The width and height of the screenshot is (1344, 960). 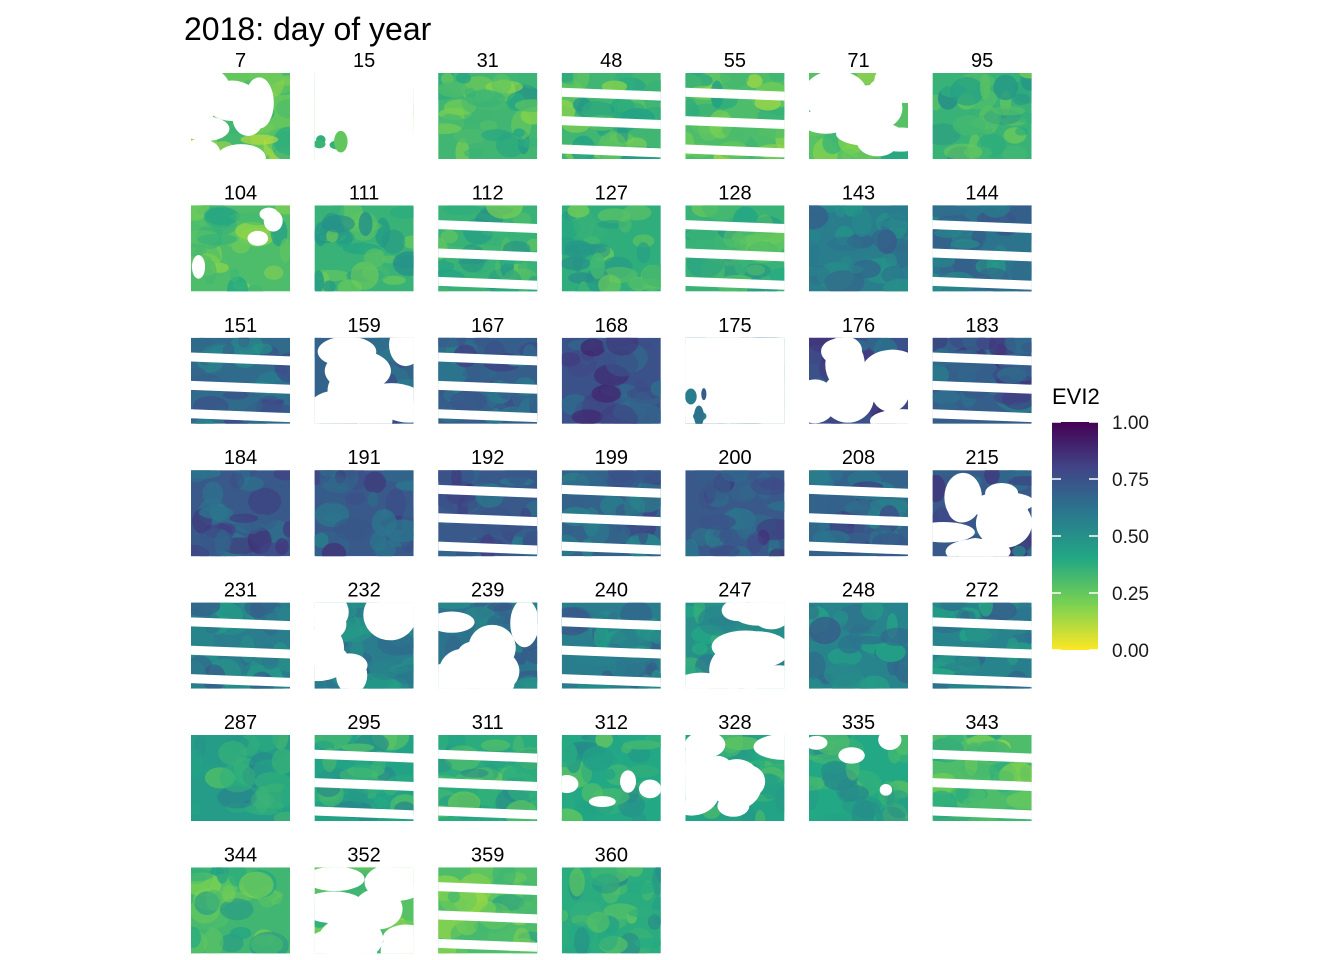 I want to click on facet-label: 151, so click(x=240, y=326).